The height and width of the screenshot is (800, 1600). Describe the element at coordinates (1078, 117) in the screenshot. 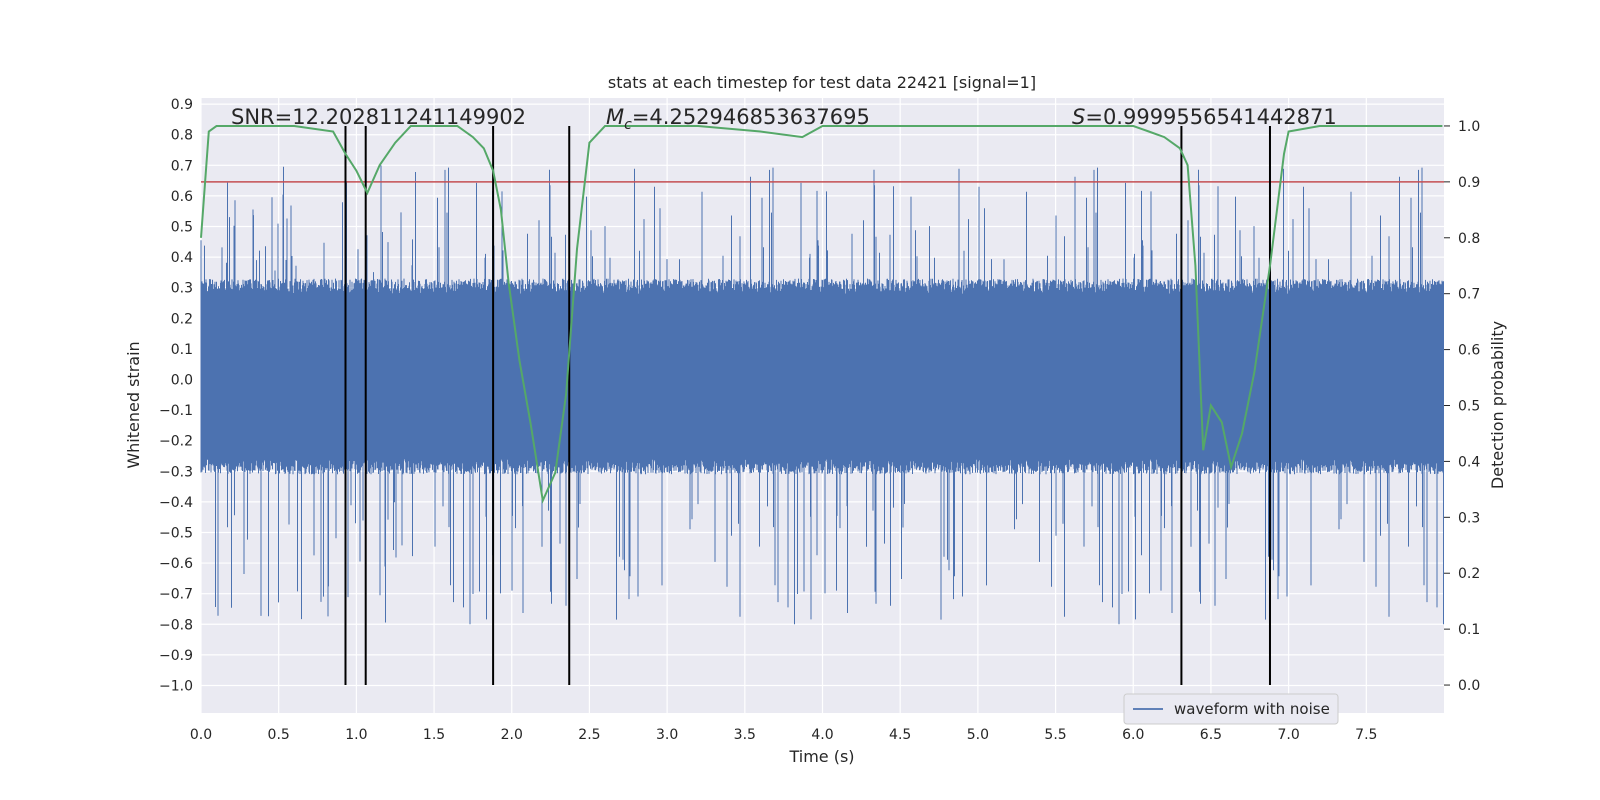

I see `s-symbol: S` at that location.